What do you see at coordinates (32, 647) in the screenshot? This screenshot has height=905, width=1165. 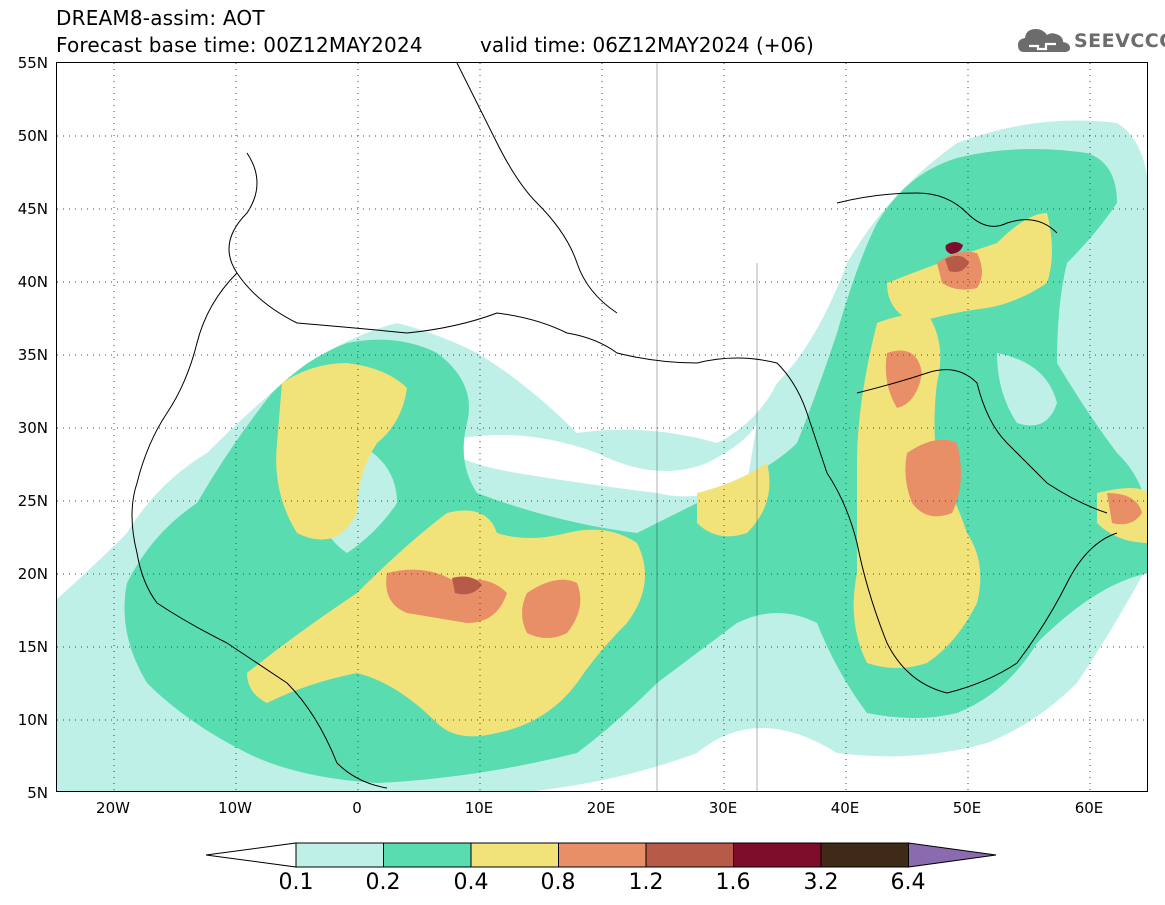 I see `lat-label-15n: 15N` at bounding box center [32, 647].